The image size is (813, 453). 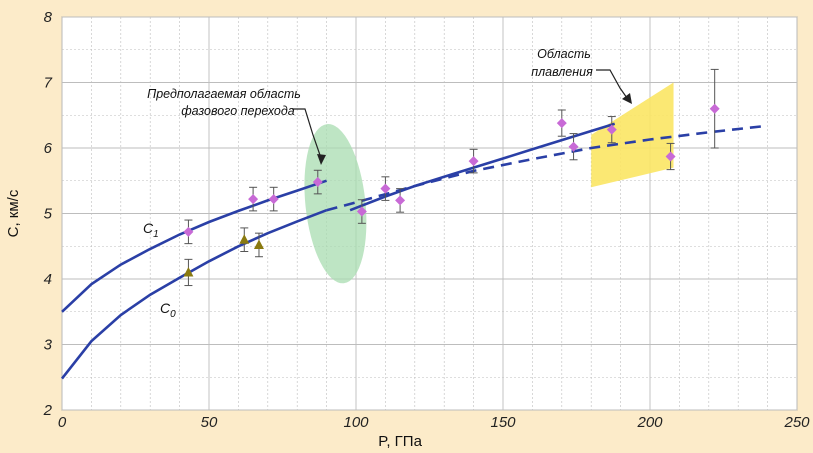 I want to click on y-tick-label: 3, so click(x=48, y=345).